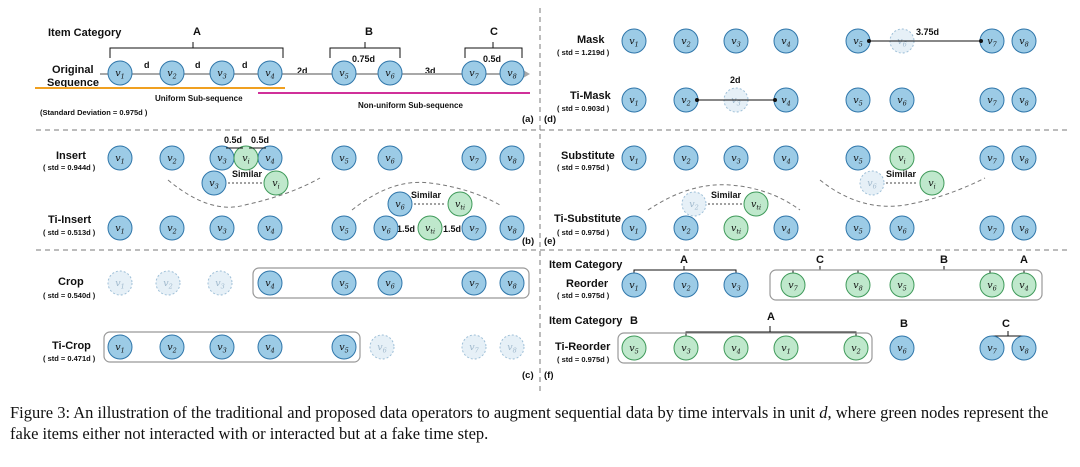  I want to click on d-mask-std: ( std = 1.219d ), so click(583, 52).